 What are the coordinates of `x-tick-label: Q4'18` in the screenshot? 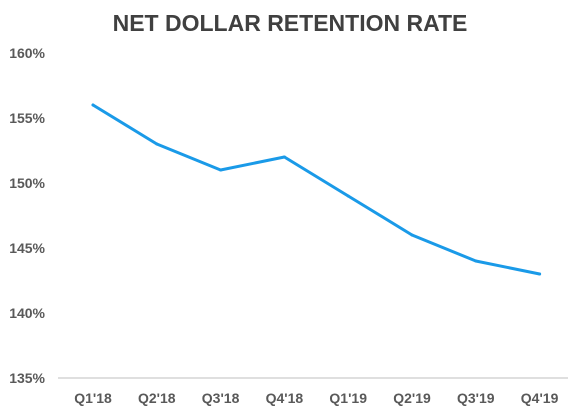 It's located at (285, 398).